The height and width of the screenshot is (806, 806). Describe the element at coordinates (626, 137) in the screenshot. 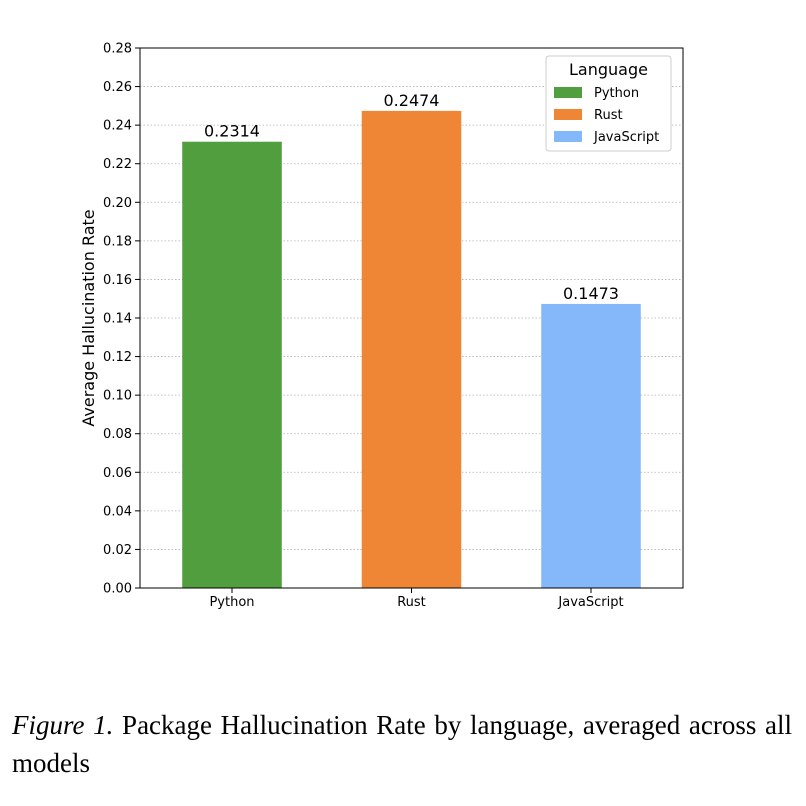

I see `legend-label: JavaScript` at that location.